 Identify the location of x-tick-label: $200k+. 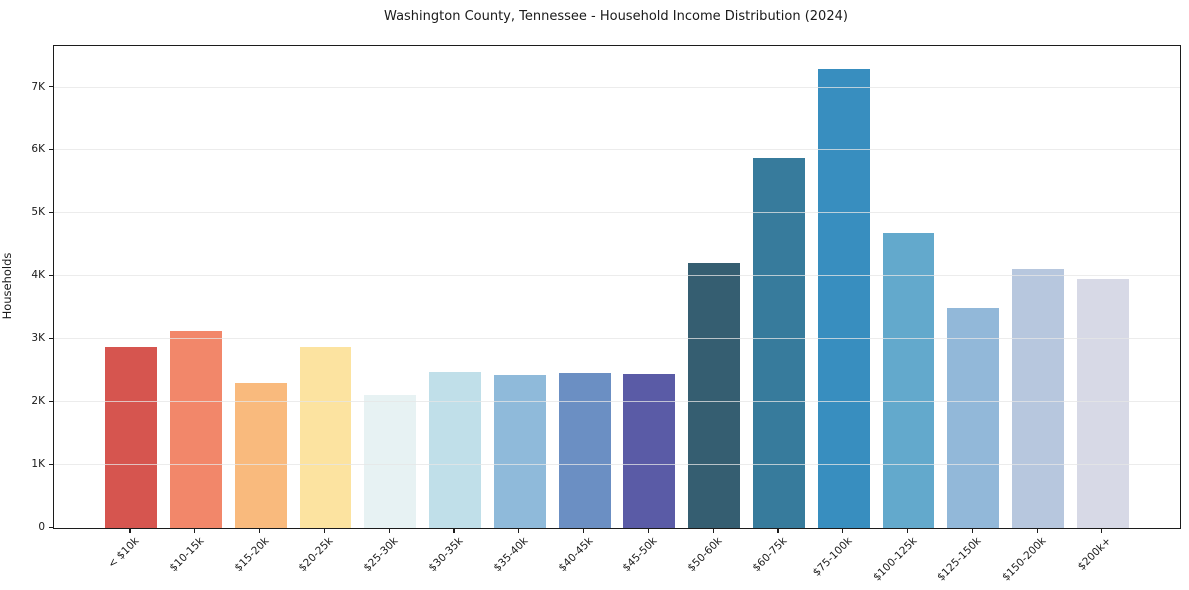
(1094, 554).